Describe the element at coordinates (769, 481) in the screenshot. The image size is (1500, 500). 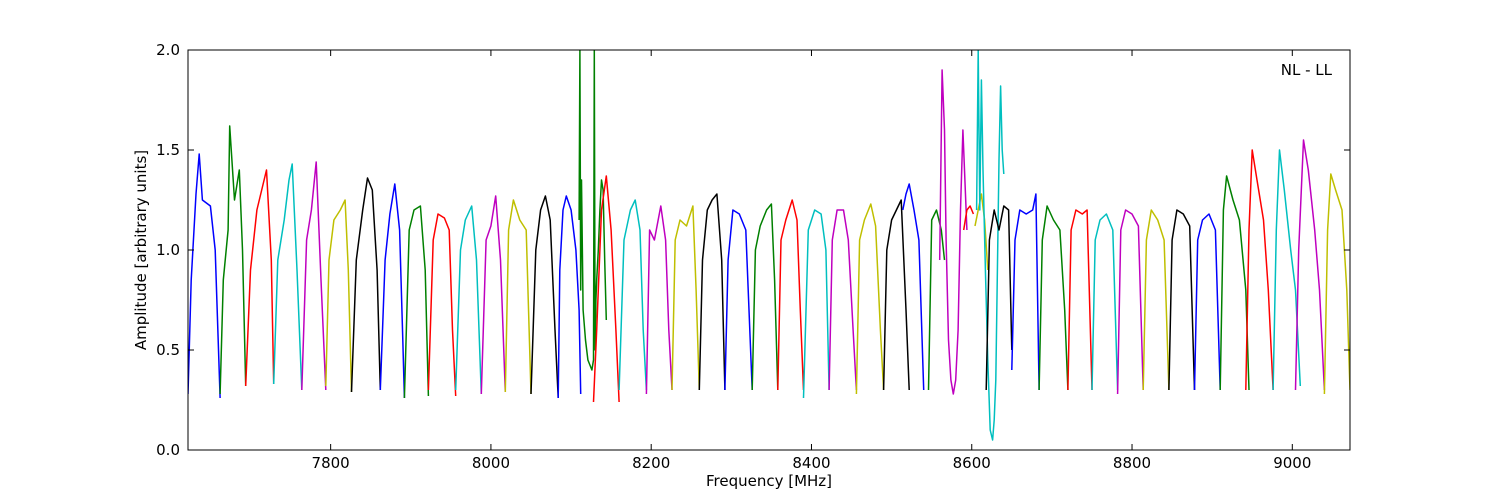
I see `x-axis-label: Frequency [MHz]` at that location.